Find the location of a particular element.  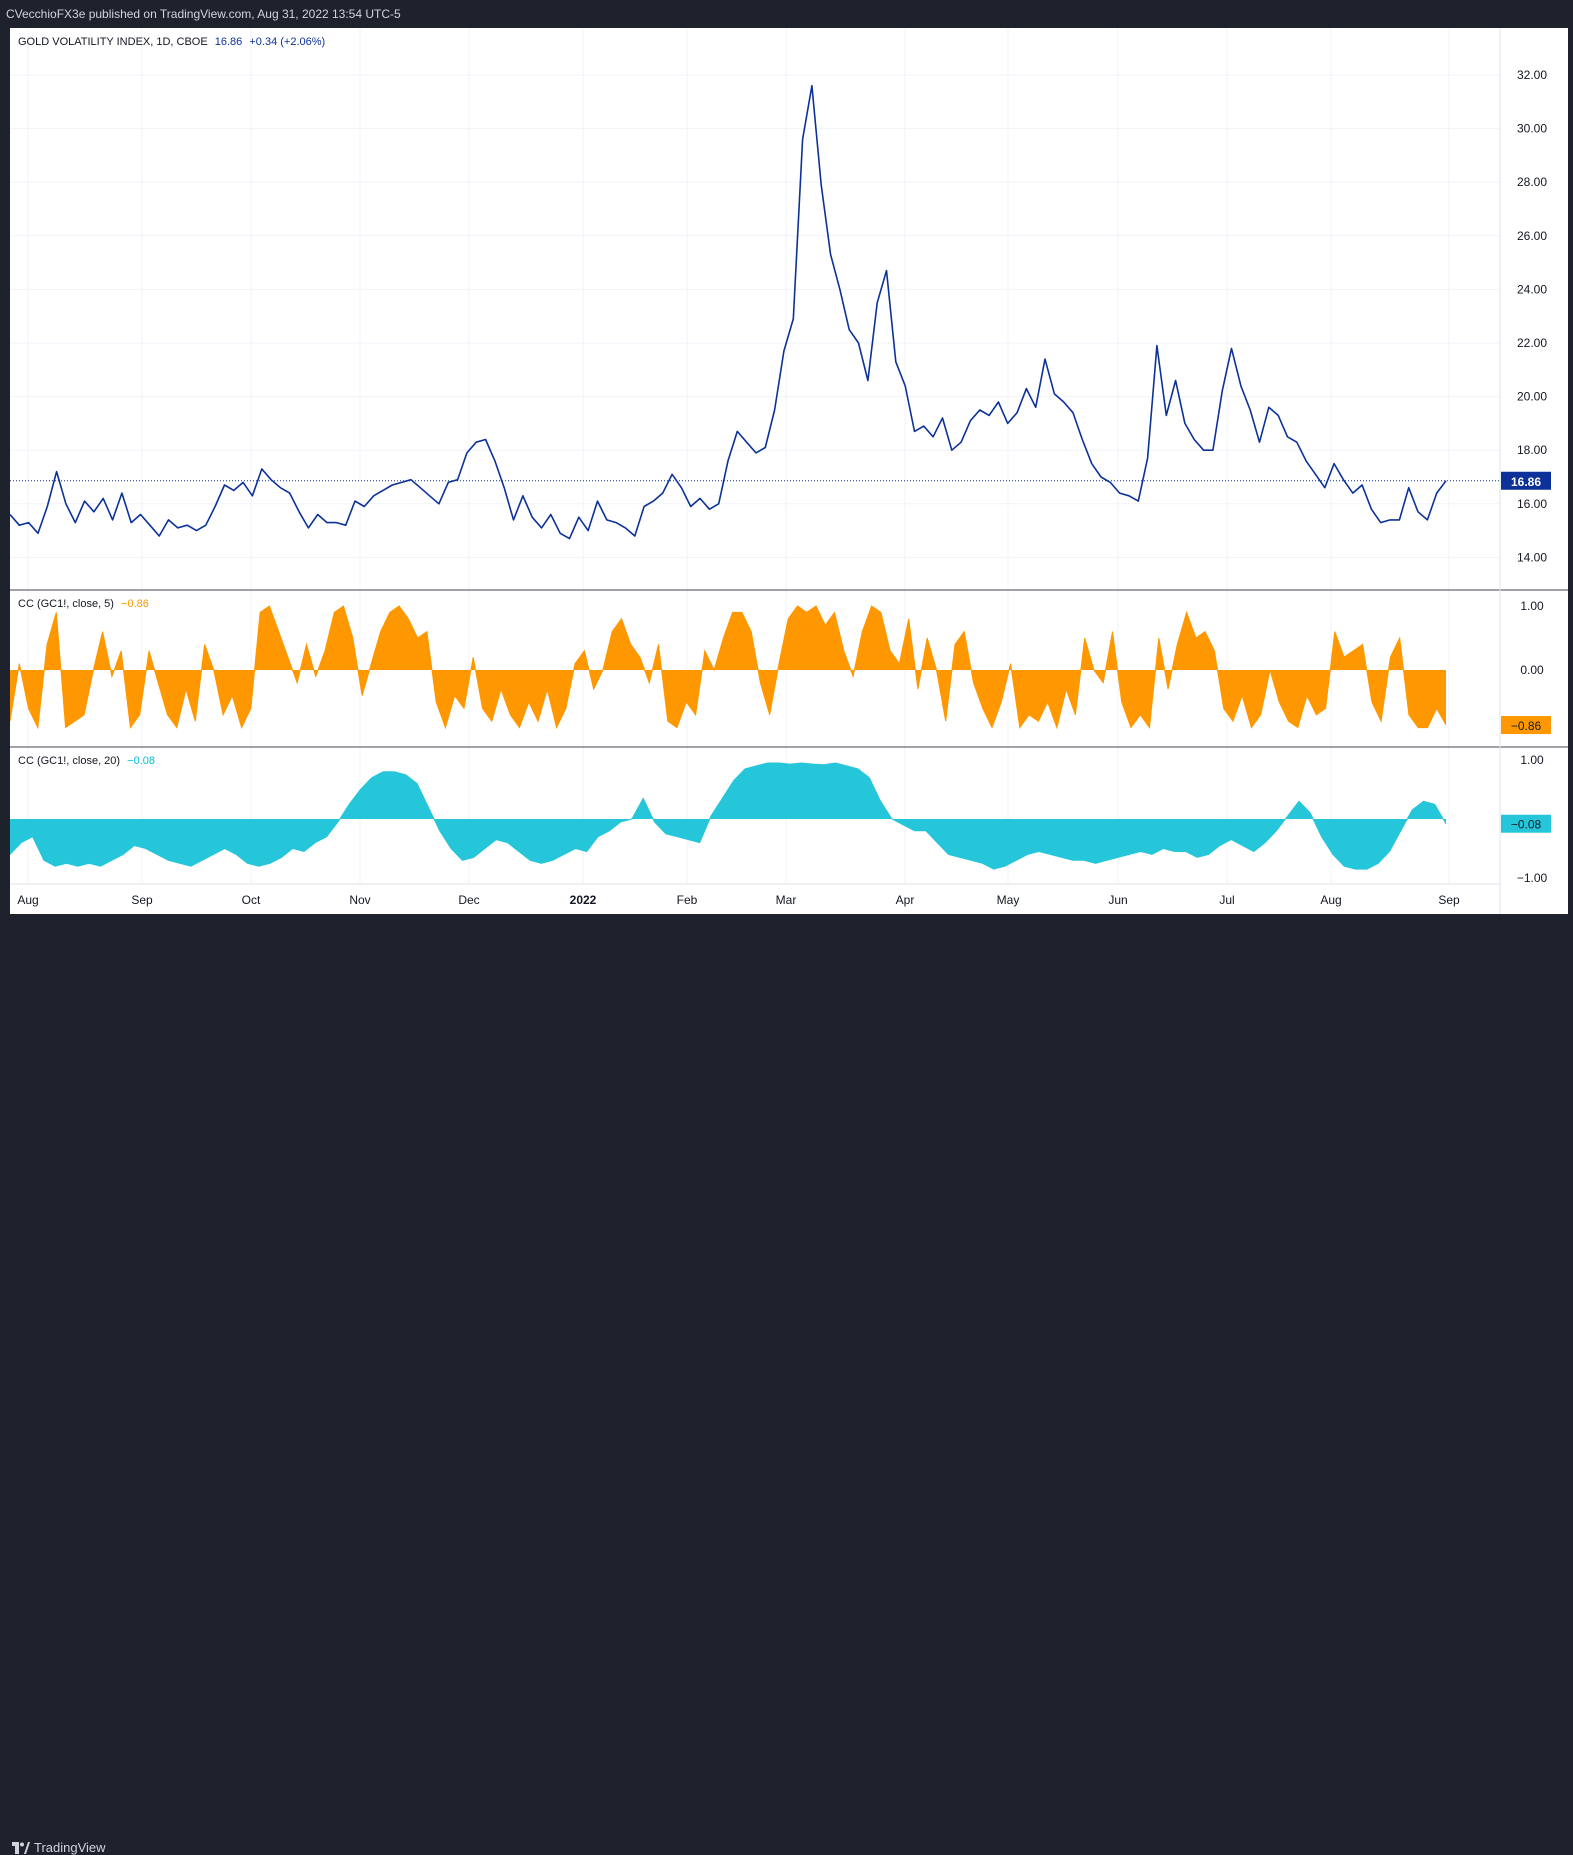

cc20-line is located at coordinates (728, 816).